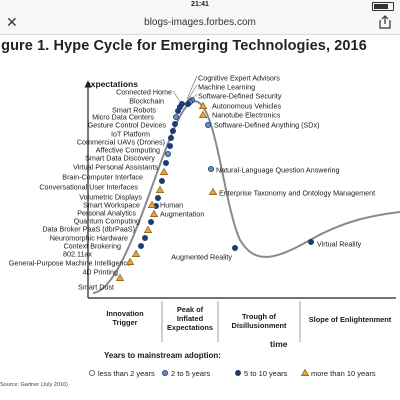  What do you see at coordinates (121, 142) in the screenshot?
I see `technology-label: Commercial UAVs (Drones)` at bounding box center [121, 142].